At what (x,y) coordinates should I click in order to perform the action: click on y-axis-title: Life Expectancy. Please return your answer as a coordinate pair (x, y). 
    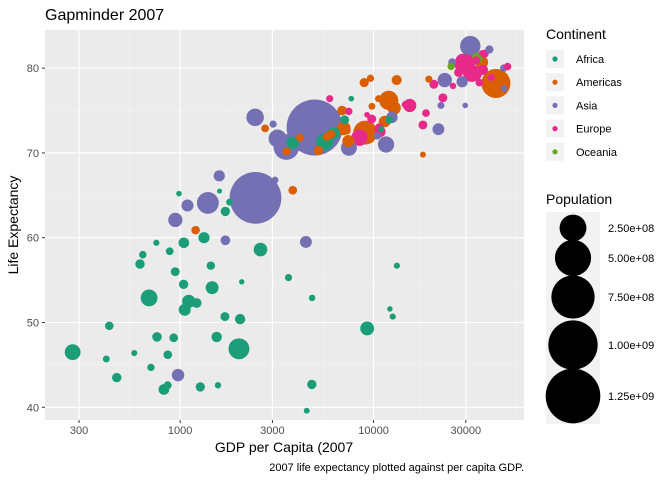
    Looking at the image, I should click on (13, 225).